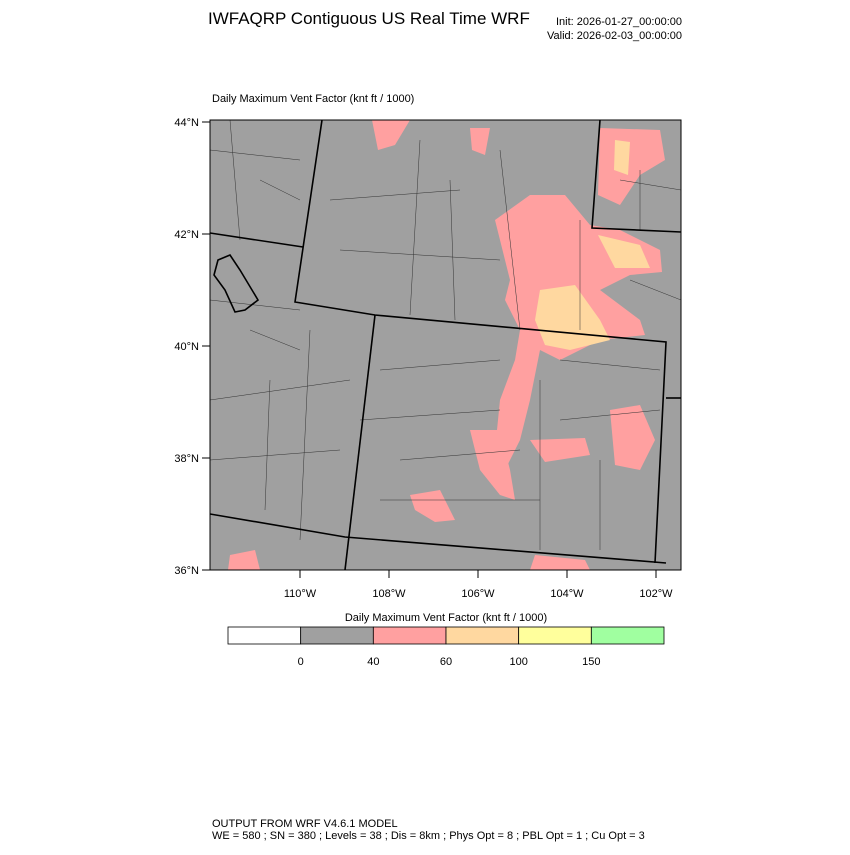 This screenshot has width=850, height=855. What do you see at coordinates (305, 824) in the screenshot?
I see `footer-line: OUTPUT FROM WRF V4.6.1 MODEL` at bounding box center [305, 824].